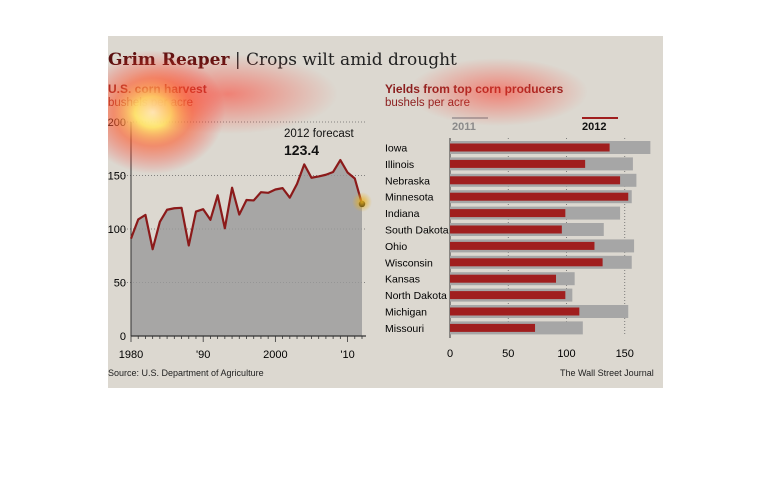 The width and height of the screenshot is (770, 484). Describe the element at coordinates (402, 214) in the screenshot. I see `state-label: Indiana` at that location.